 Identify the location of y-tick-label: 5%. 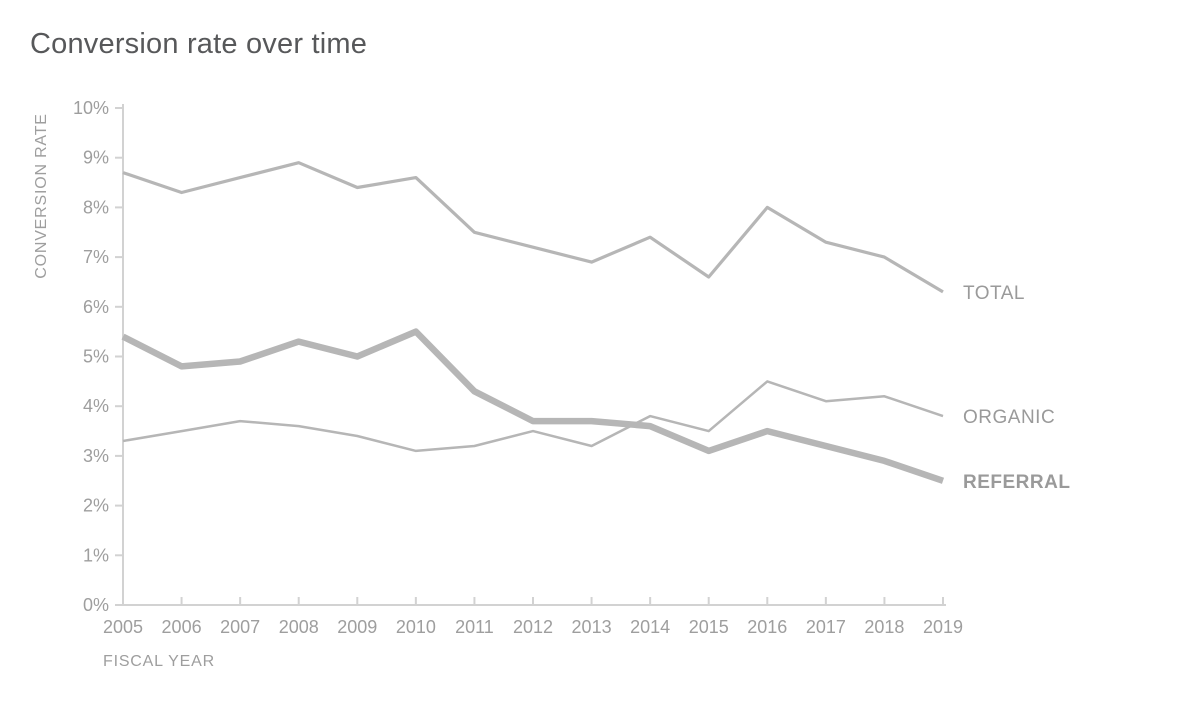
(96, 357).